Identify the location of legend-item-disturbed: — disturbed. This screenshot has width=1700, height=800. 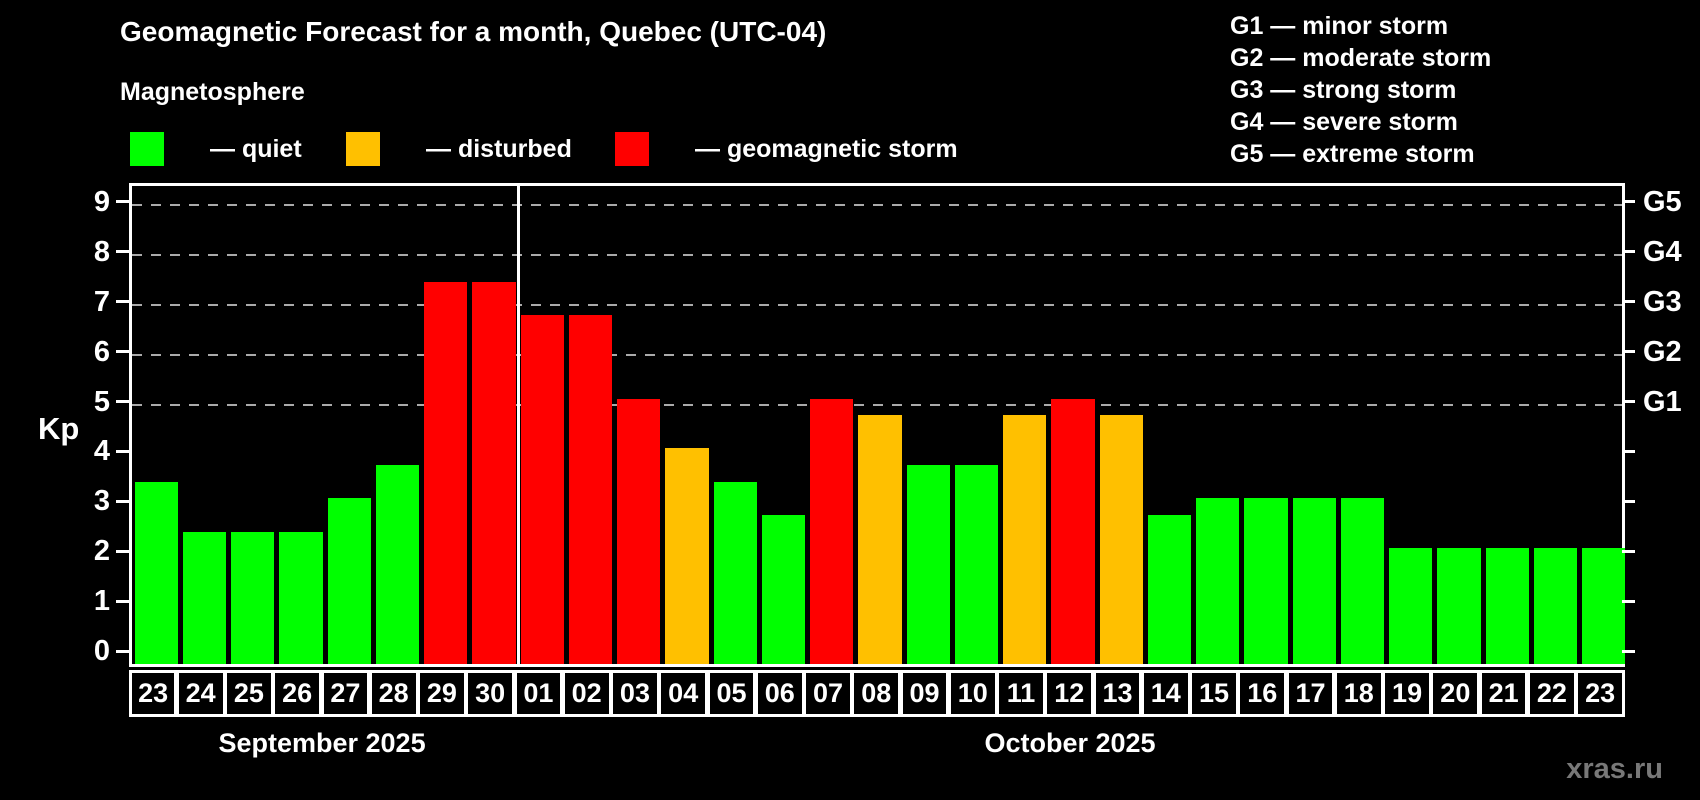
(459, 149).